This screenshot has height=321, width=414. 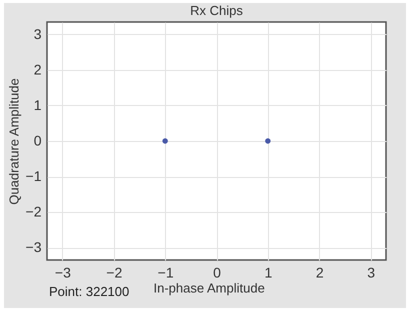 What do you see at coordinates (371, 272) in the screenshot?
I see `x-tick-label: 3` at bounding box center [371, 272].